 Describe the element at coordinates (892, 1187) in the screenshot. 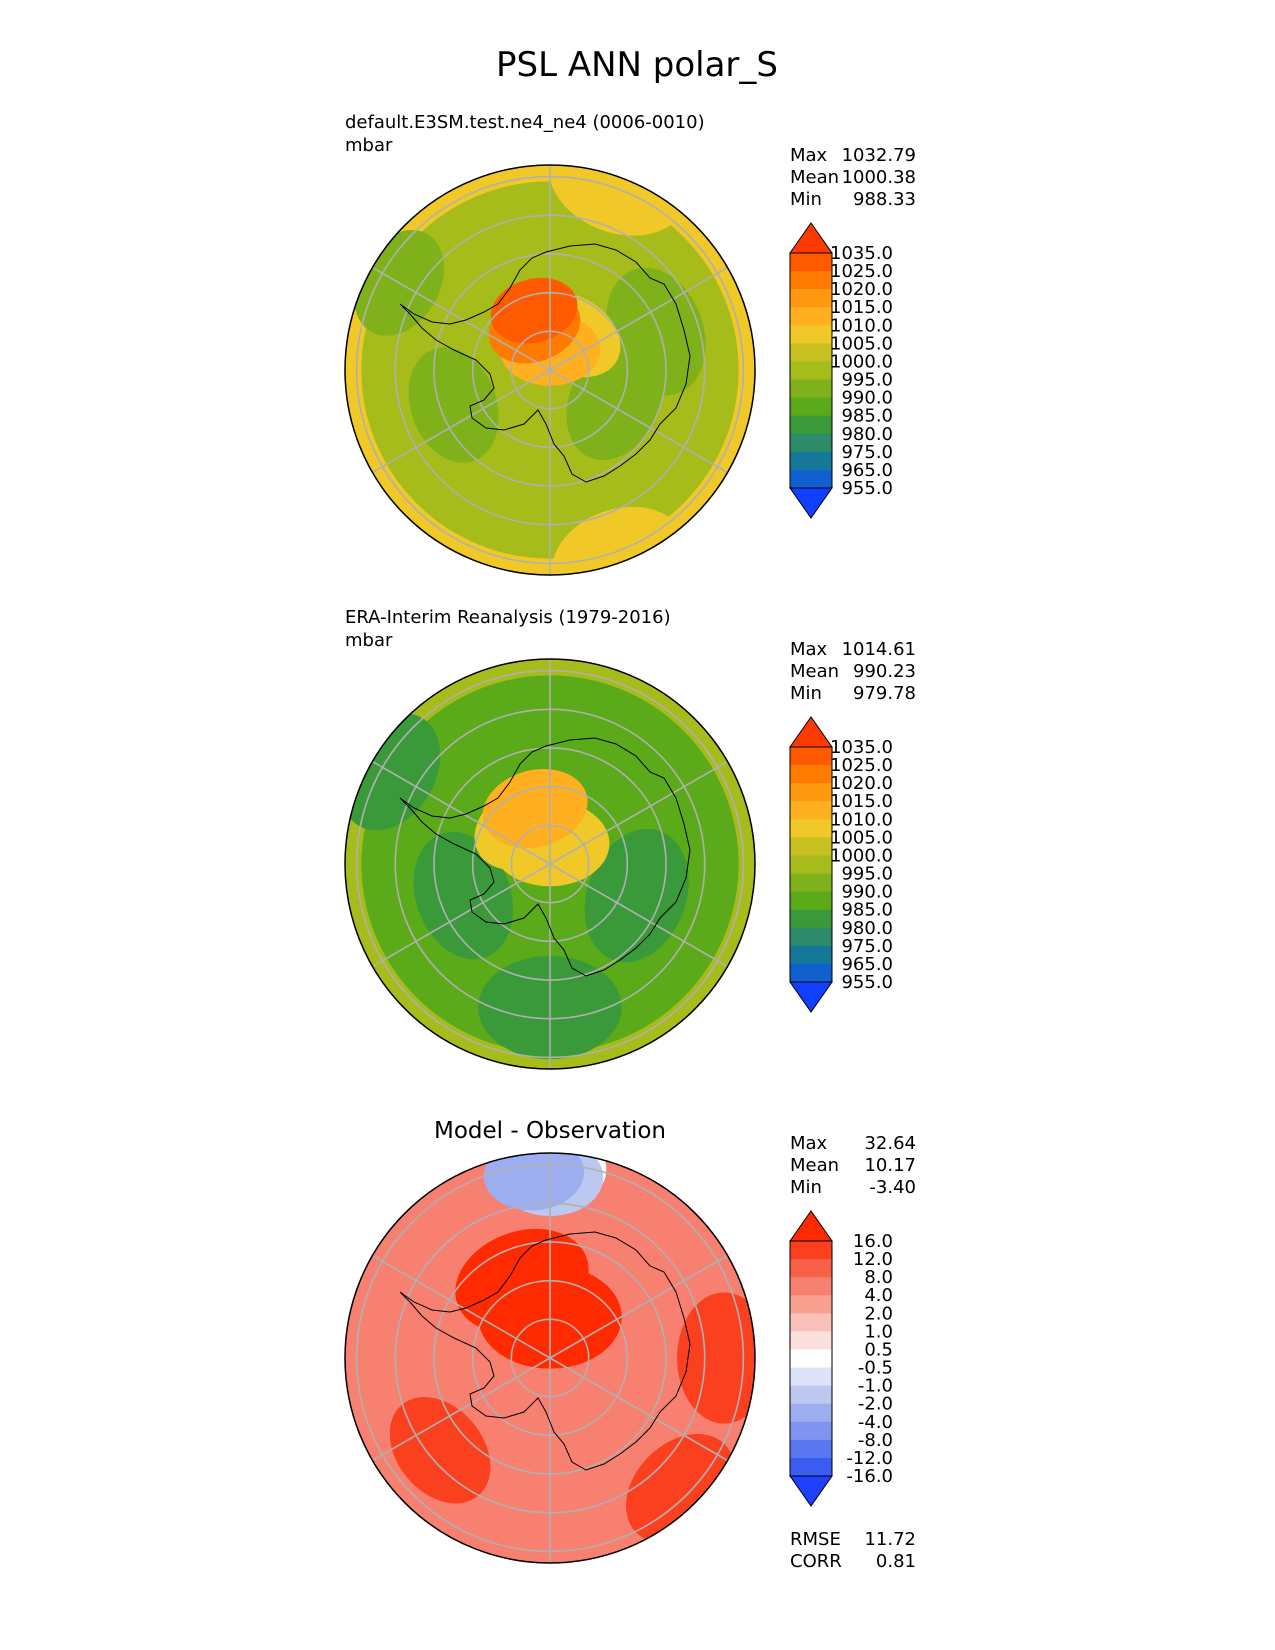

I see `stat-min-value: -3.40` at that location.